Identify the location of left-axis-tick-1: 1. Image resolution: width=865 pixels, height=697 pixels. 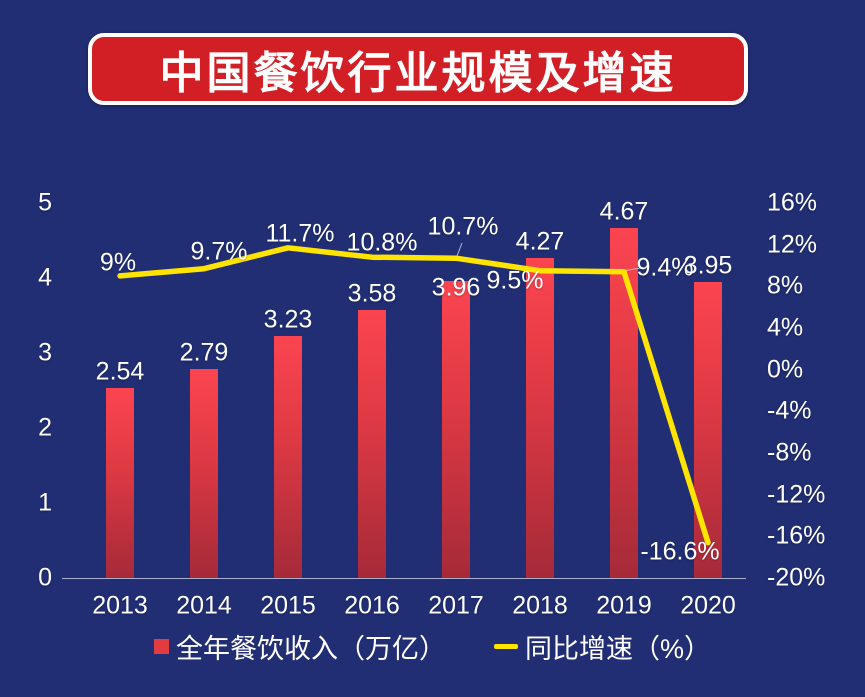
(45, 502).